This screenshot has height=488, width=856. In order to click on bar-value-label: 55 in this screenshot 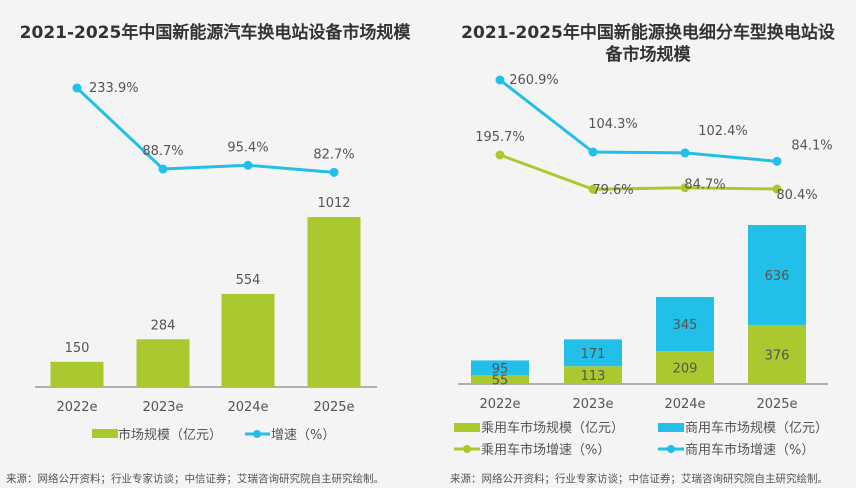, I will do `click(500, 381)`.